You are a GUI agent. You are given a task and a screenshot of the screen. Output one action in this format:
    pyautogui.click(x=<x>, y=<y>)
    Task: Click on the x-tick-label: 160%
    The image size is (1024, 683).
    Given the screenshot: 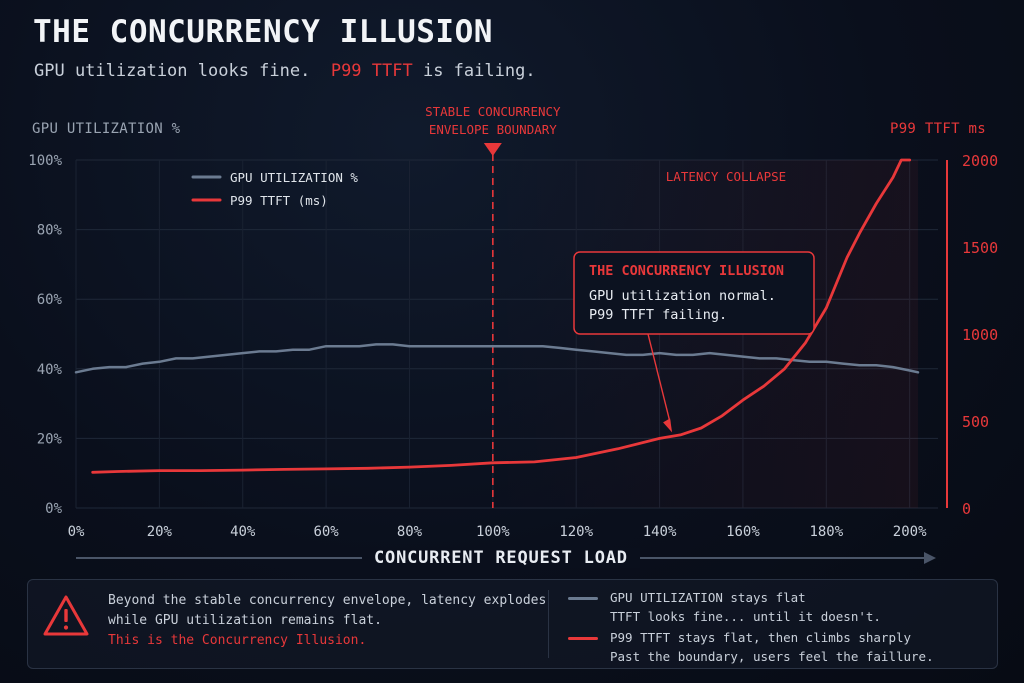 What is the action you would take?
    pyautogui.click(x=743, y=532)
    